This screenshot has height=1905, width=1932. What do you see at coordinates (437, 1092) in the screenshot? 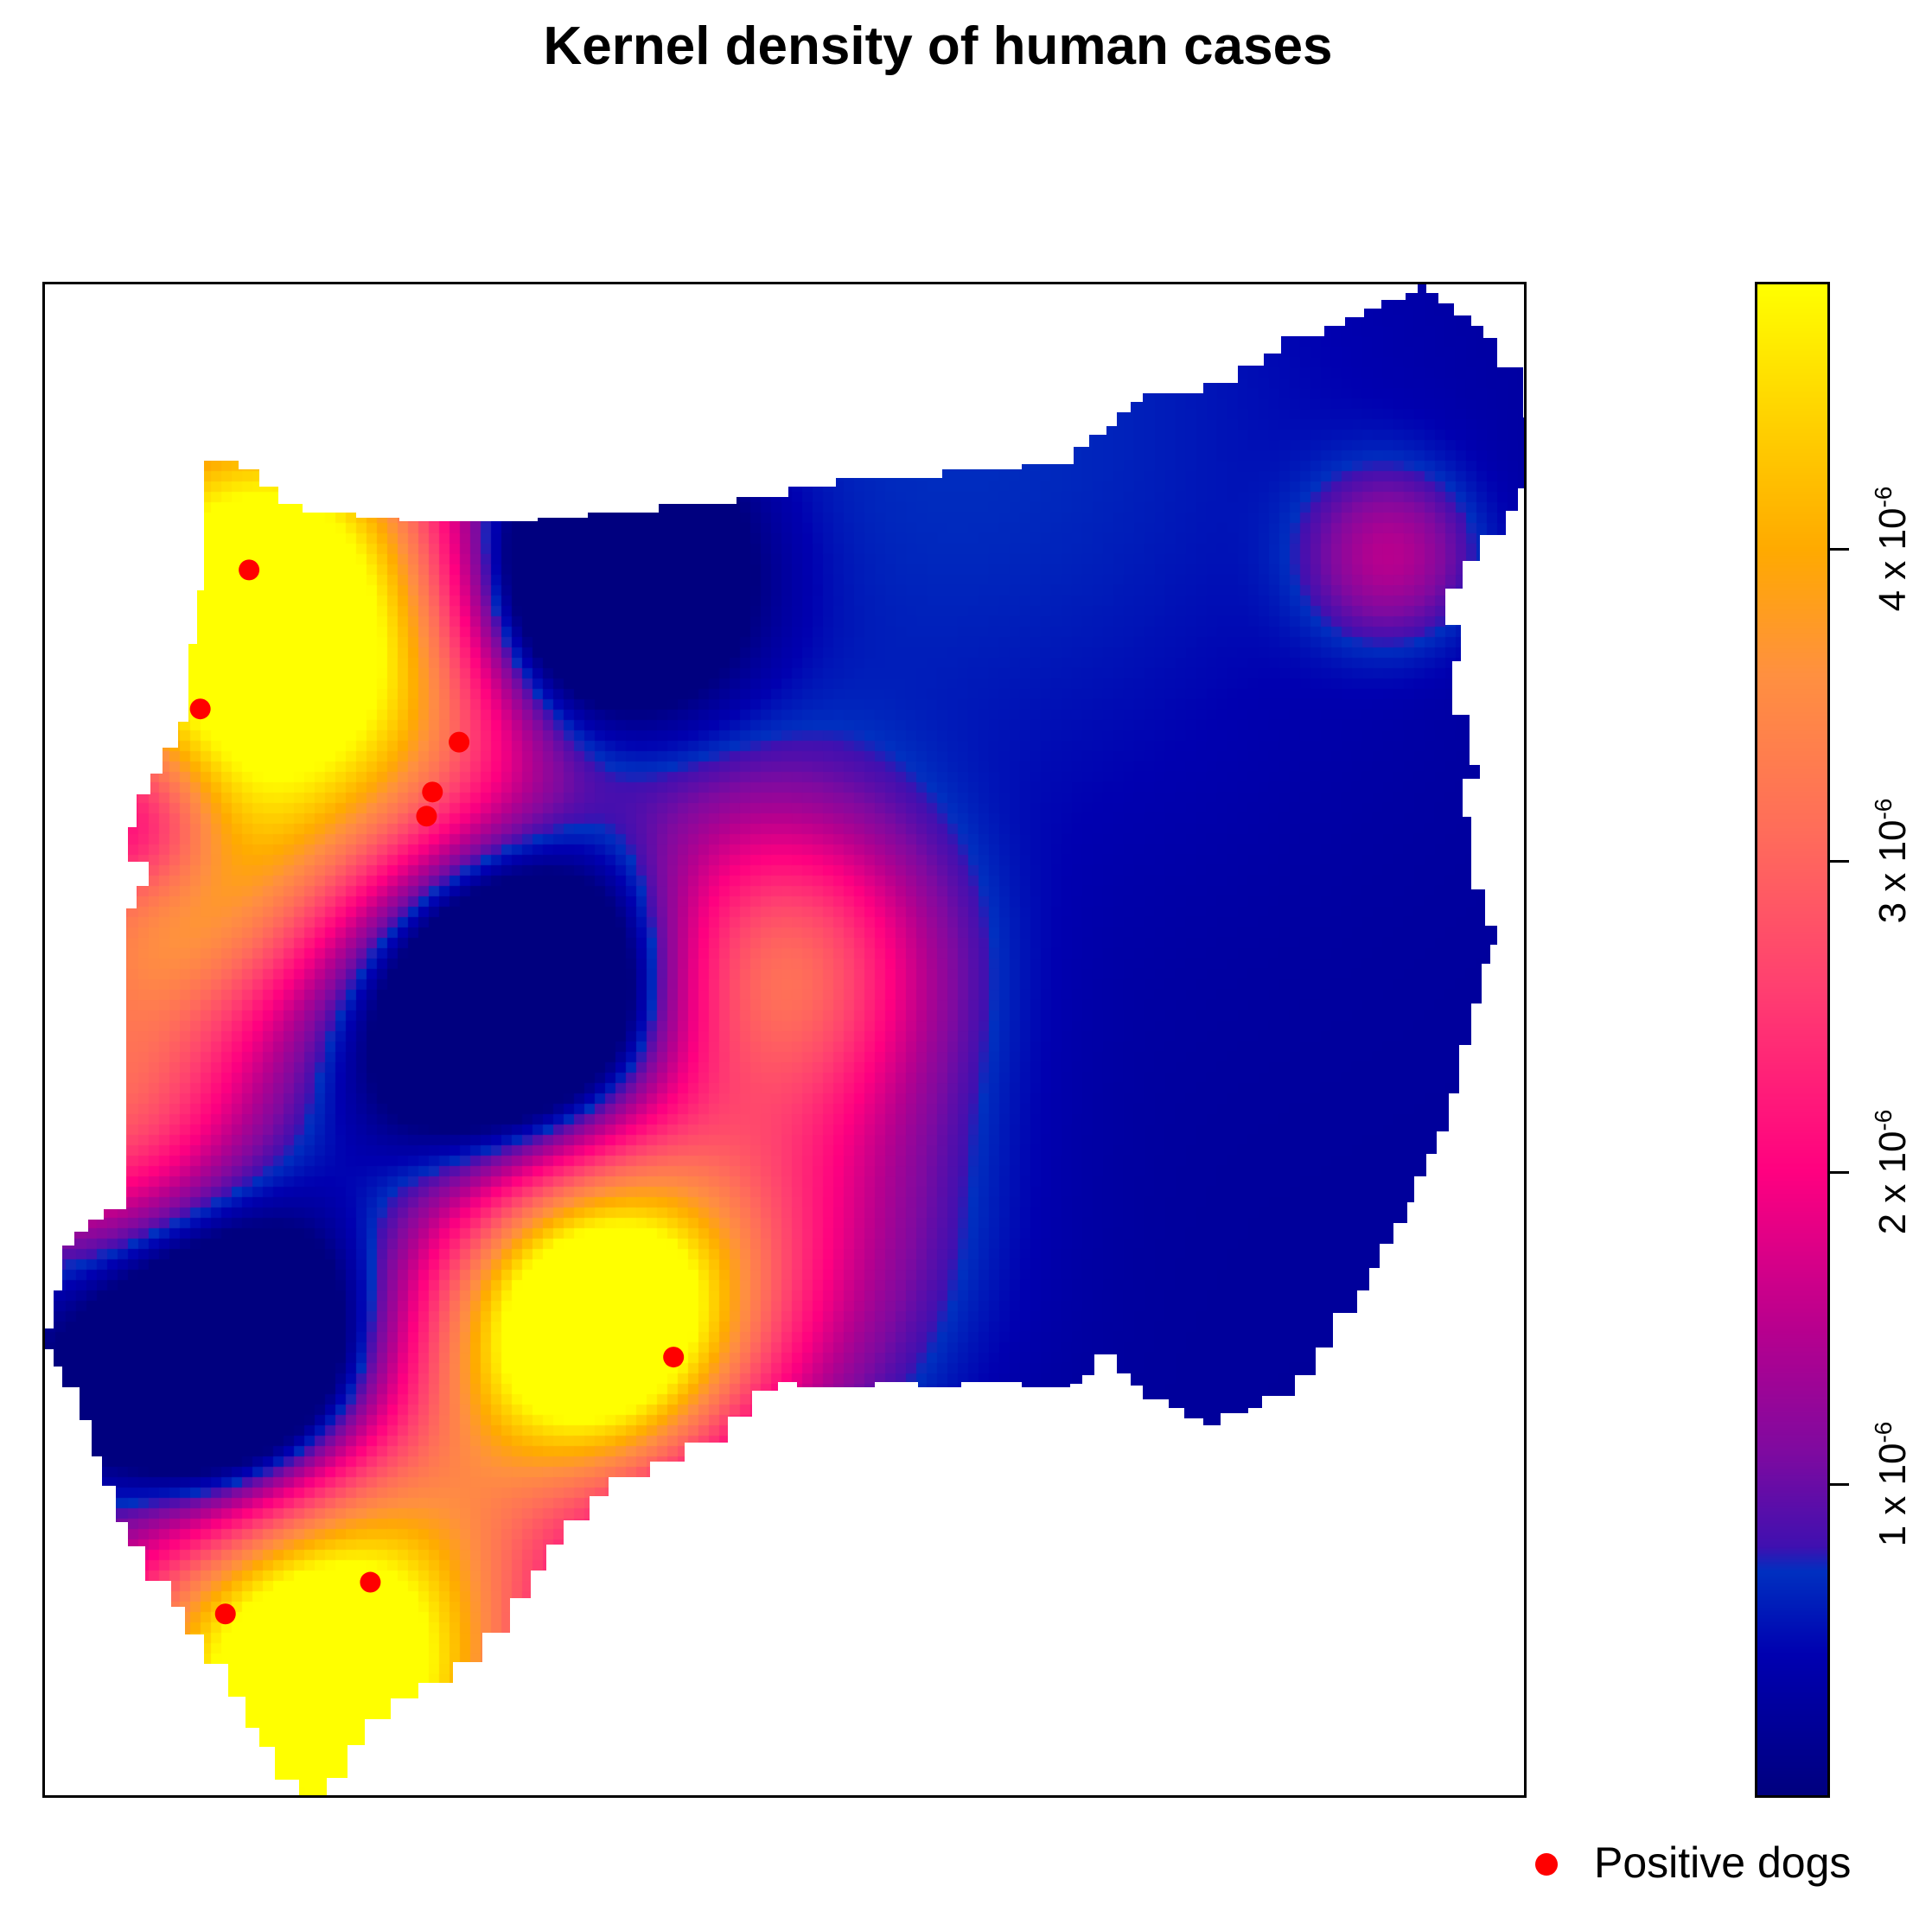
I see `positive-dogs-points` at bounding box center [437, 1092].